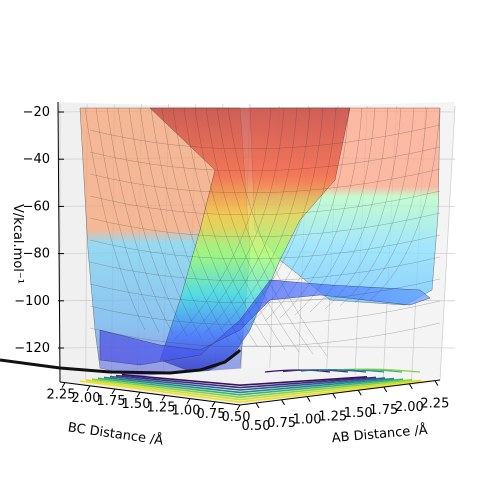 This screenshot has width=500, height=500. What do you see at coordinates (61, 395) in the screenshot?
I see `y-tick-label: 2.25` at bounding box center [61, 395].